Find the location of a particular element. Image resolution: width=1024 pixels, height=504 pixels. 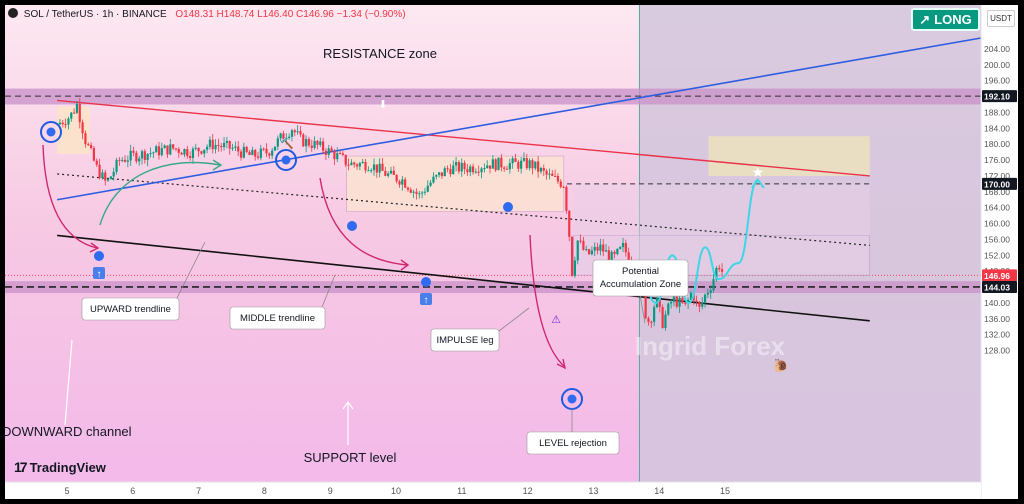

time-tick: 10 is located at coordinates (396, 491).